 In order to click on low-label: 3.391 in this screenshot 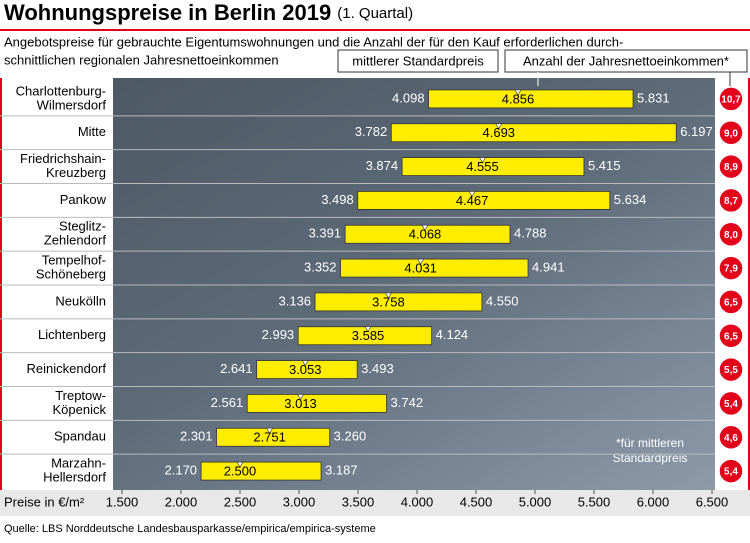, I will do `click(325, 233)`.